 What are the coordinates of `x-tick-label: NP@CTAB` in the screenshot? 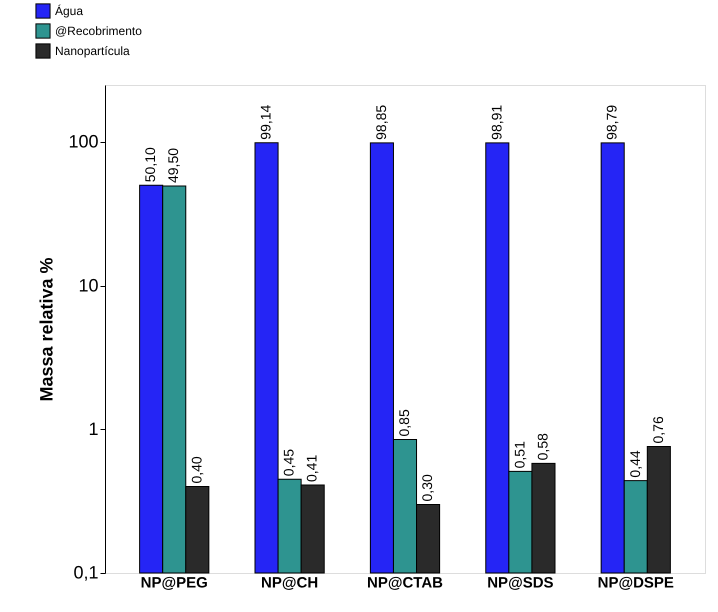 It's located at (405, 583).